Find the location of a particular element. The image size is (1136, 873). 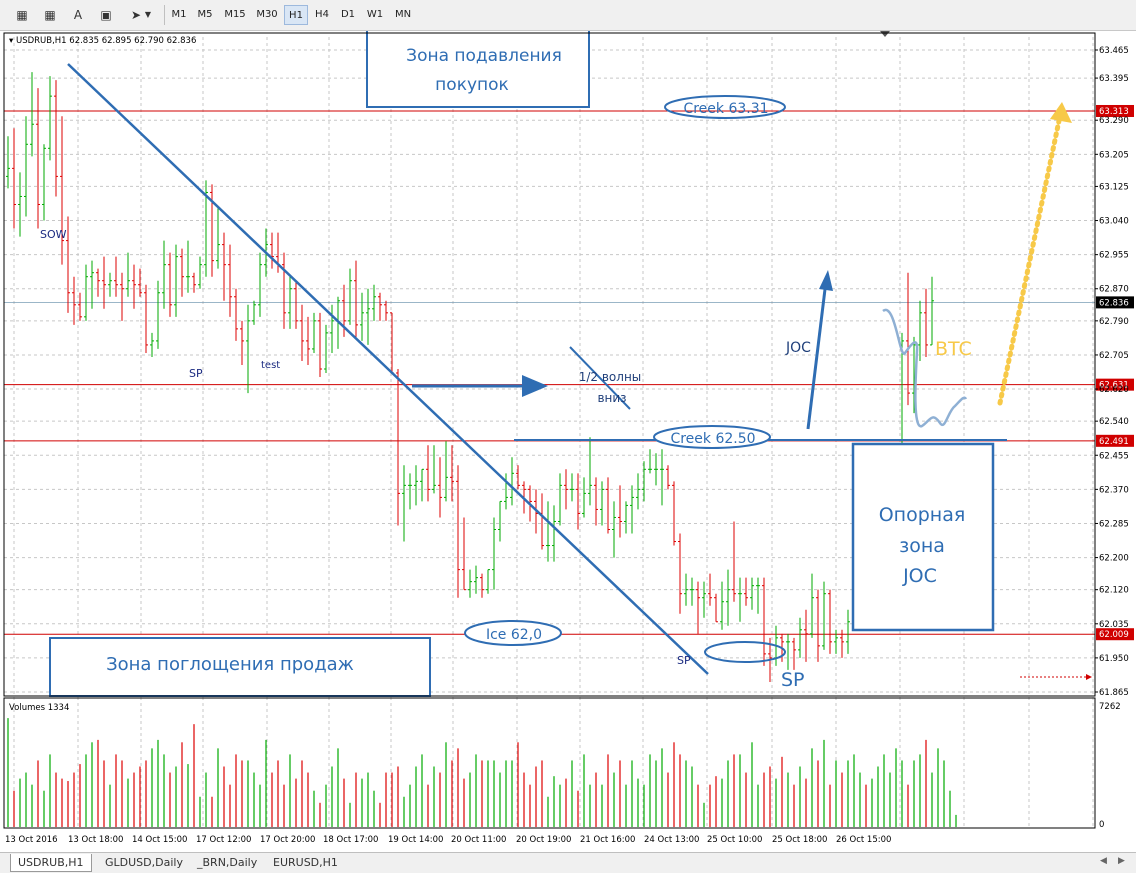

price-level-label: 63.313 is located at coordinates (1114, 112).